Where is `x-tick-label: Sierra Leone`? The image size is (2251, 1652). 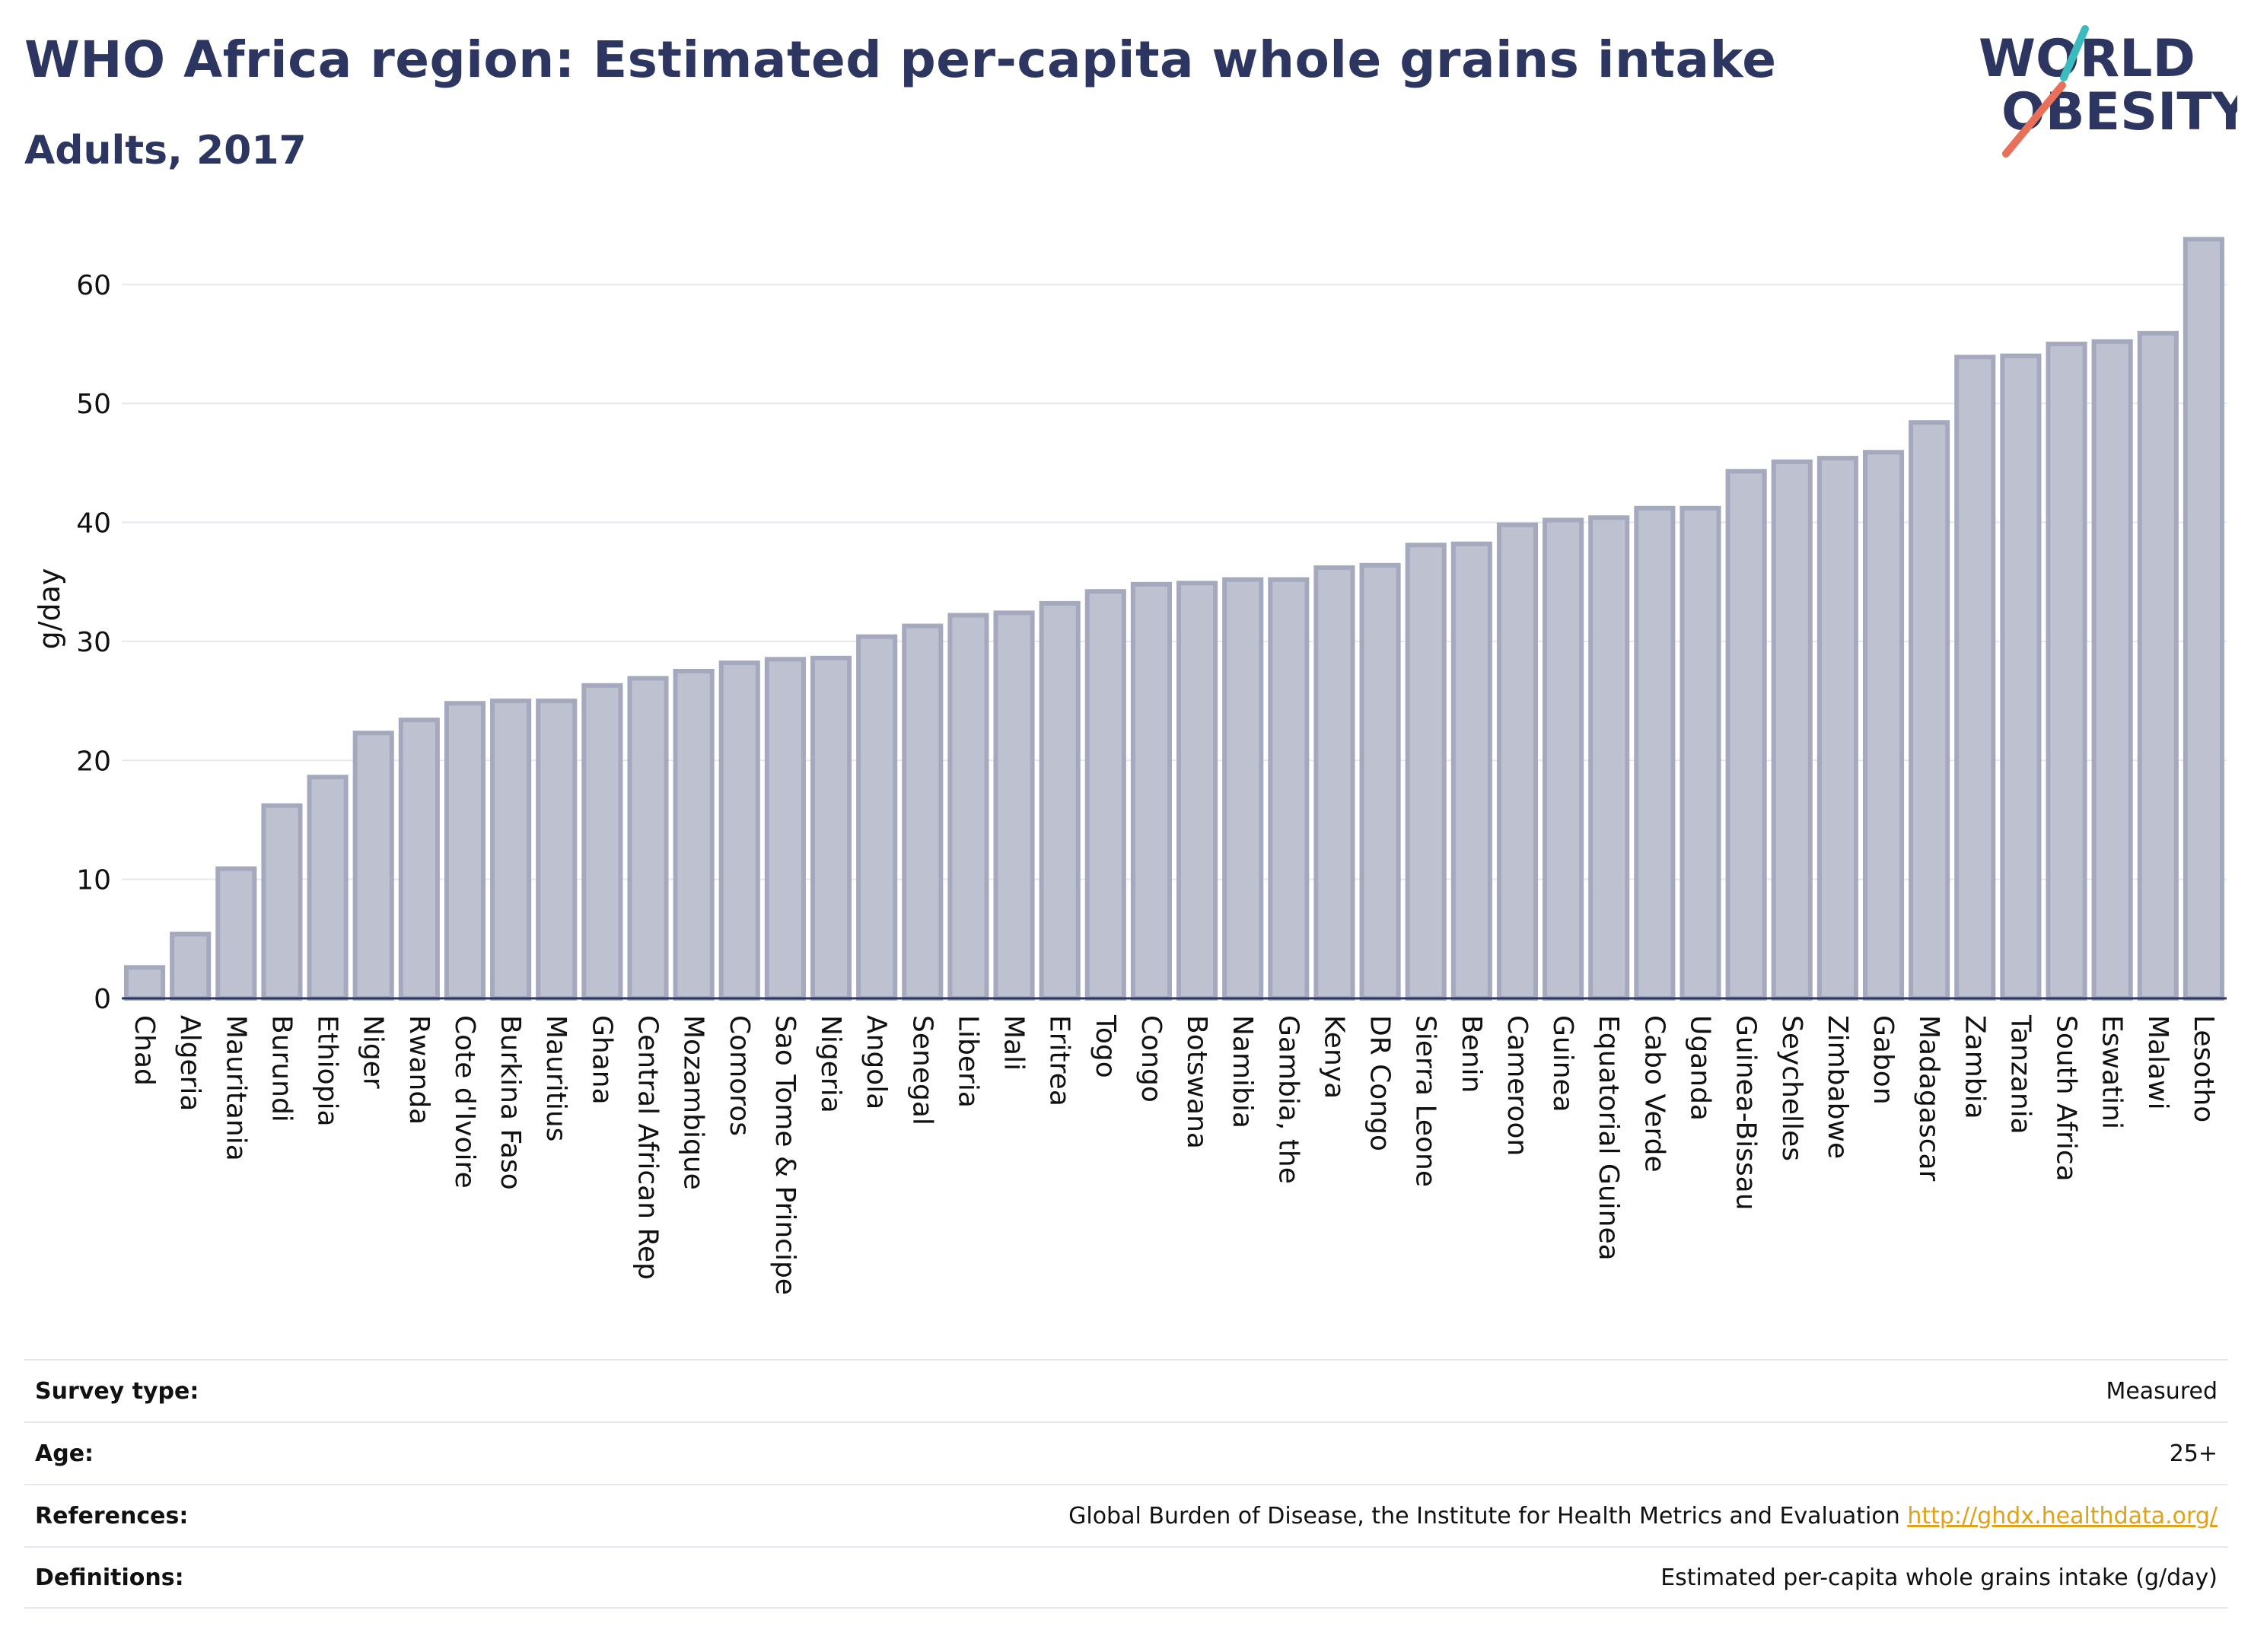
x-tick-label: Sierra Leone is located at coordinates (1425, 1101).